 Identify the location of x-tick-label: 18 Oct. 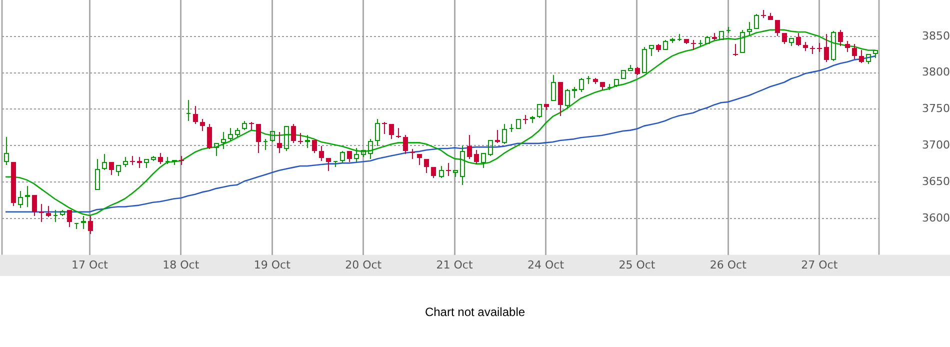
(181, 265).